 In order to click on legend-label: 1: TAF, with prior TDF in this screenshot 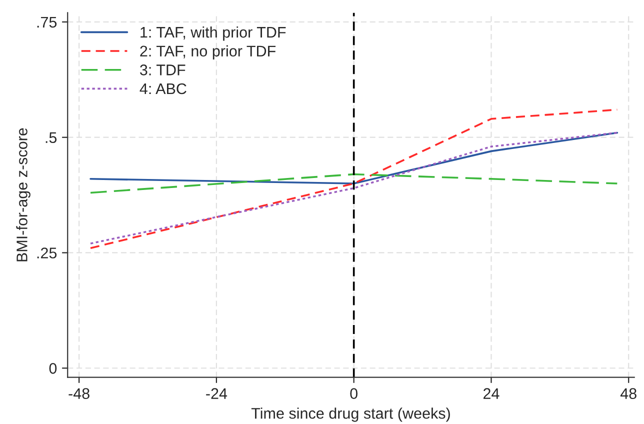, I will do `click(213, 33)`.